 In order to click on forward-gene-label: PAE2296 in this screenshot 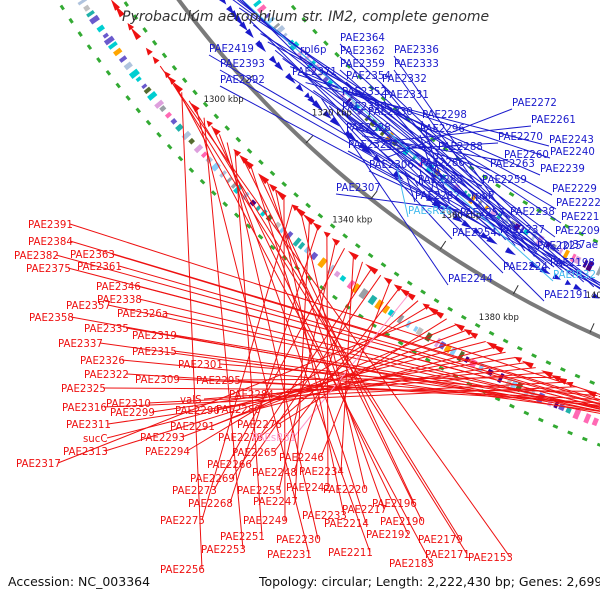, I will do `click(442, 129)`.